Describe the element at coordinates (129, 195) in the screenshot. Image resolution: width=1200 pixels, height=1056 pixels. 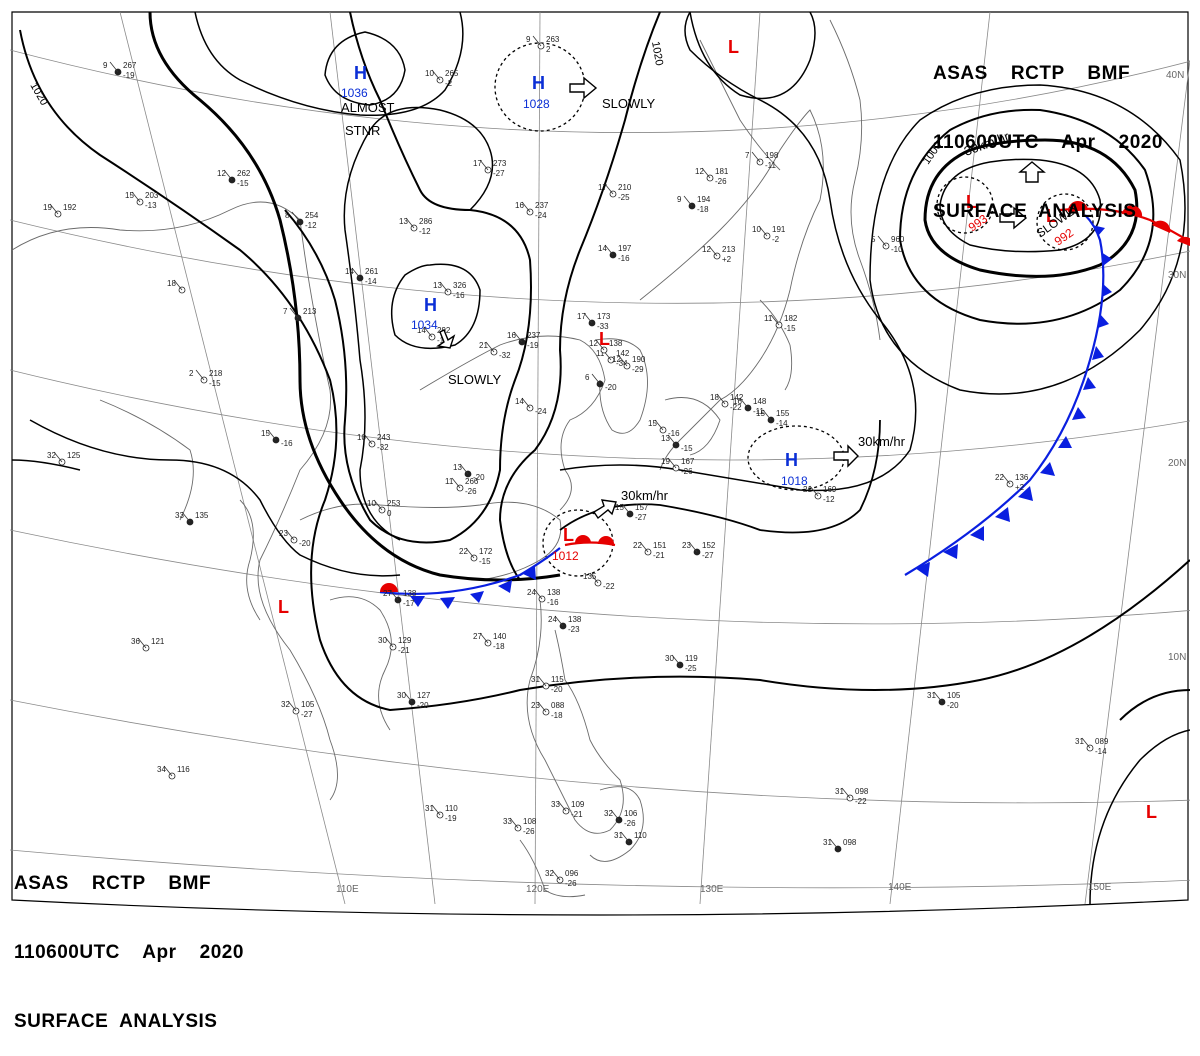
I see `station-temperature: 15` at that location.